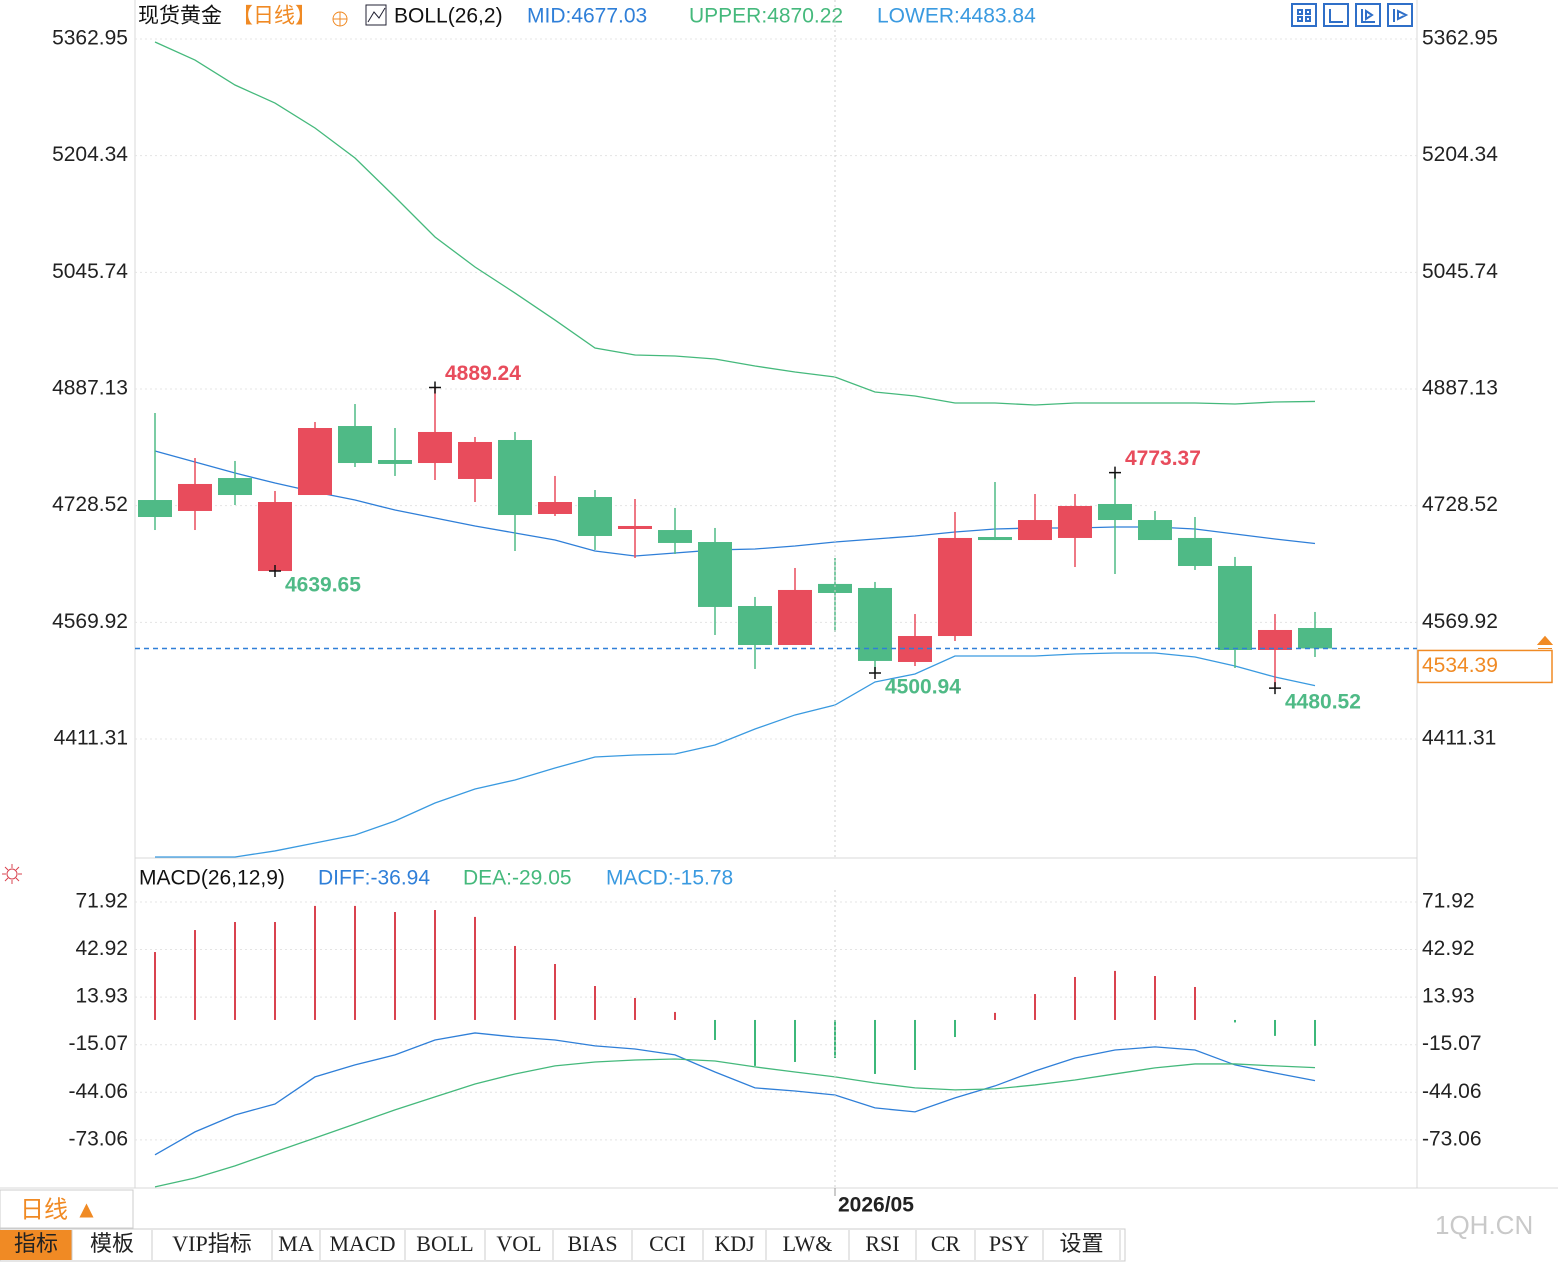 The width and height of the screenshot is (1558, 1267). What do you see at coordinates (211, 1243) in the screenshot?
I see `toolbar-tab: VIP指标` at bounding box center [211, 1243].